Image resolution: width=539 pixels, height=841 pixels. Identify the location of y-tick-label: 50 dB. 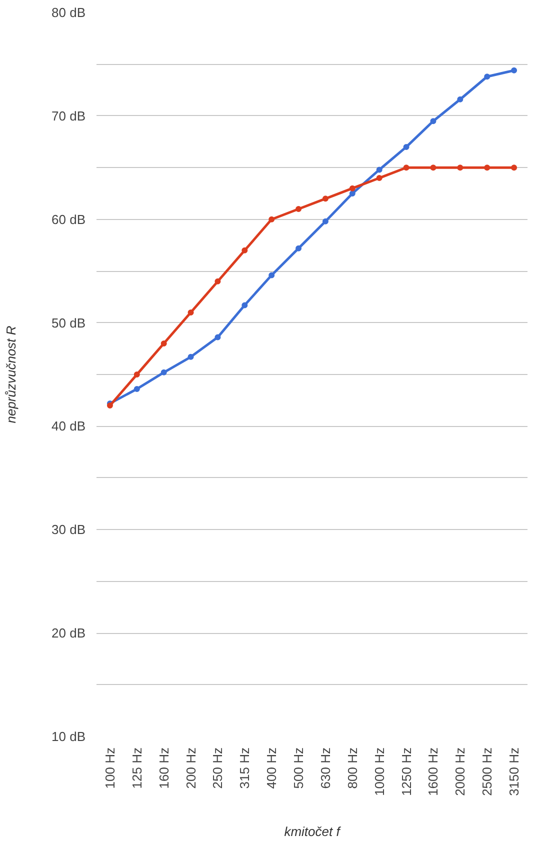
(69, 322).